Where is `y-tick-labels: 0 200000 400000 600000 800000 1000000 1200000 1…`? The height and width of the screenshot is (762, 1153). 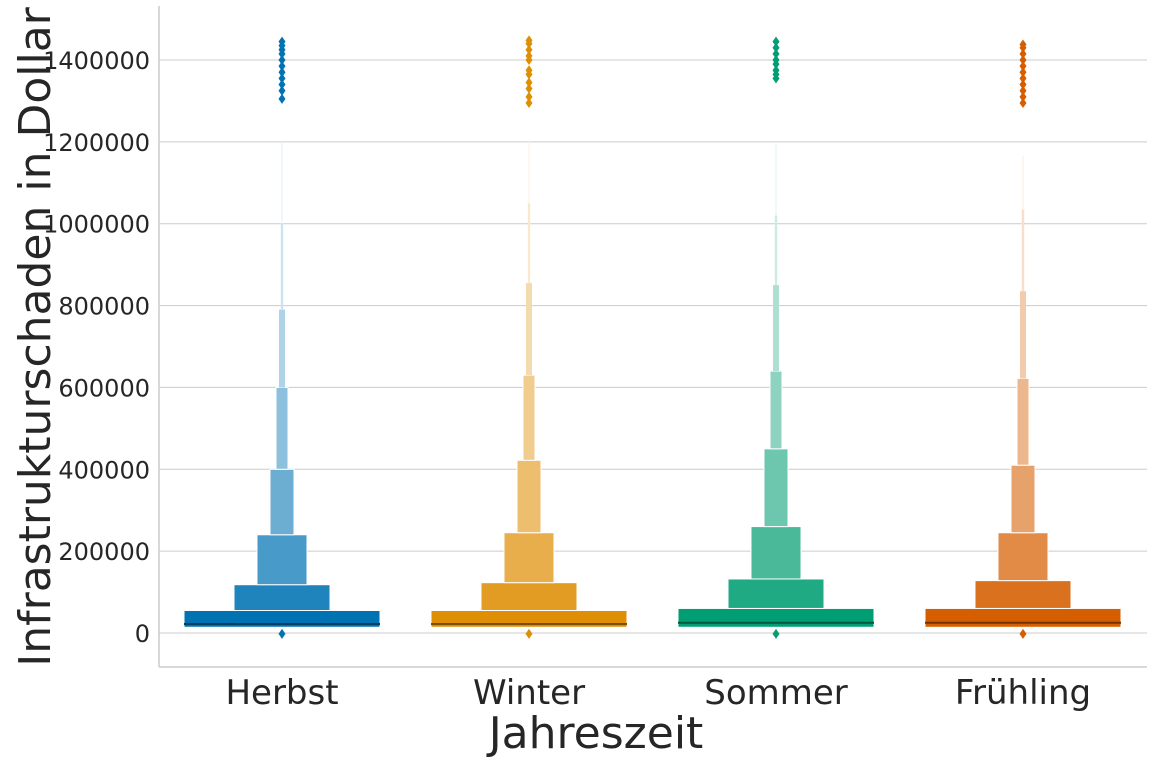 y-tick-labels: 0 200000 400000 600000 800000 1000000 1200000 1… is located at coordinates (96, 347).